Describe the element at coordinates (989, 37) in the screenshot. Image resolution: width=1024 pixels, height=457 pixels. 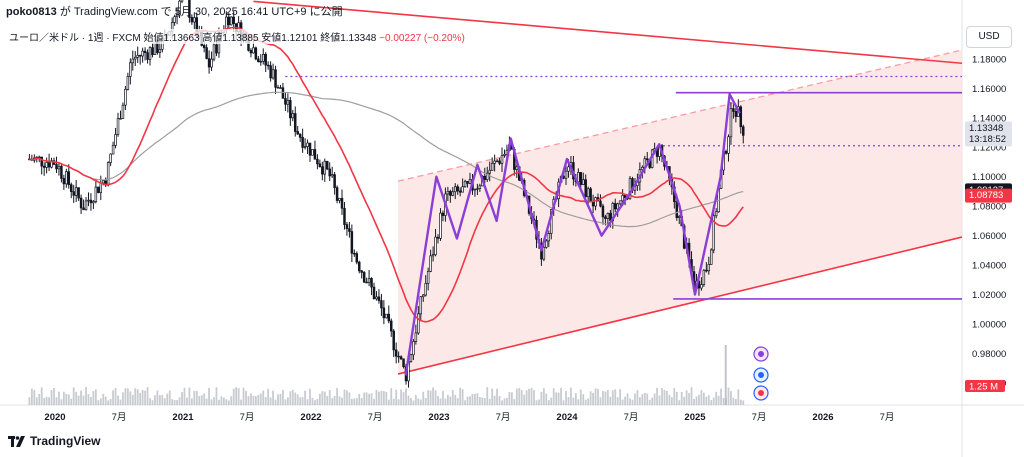
I see `currency-button: USD` at that location.